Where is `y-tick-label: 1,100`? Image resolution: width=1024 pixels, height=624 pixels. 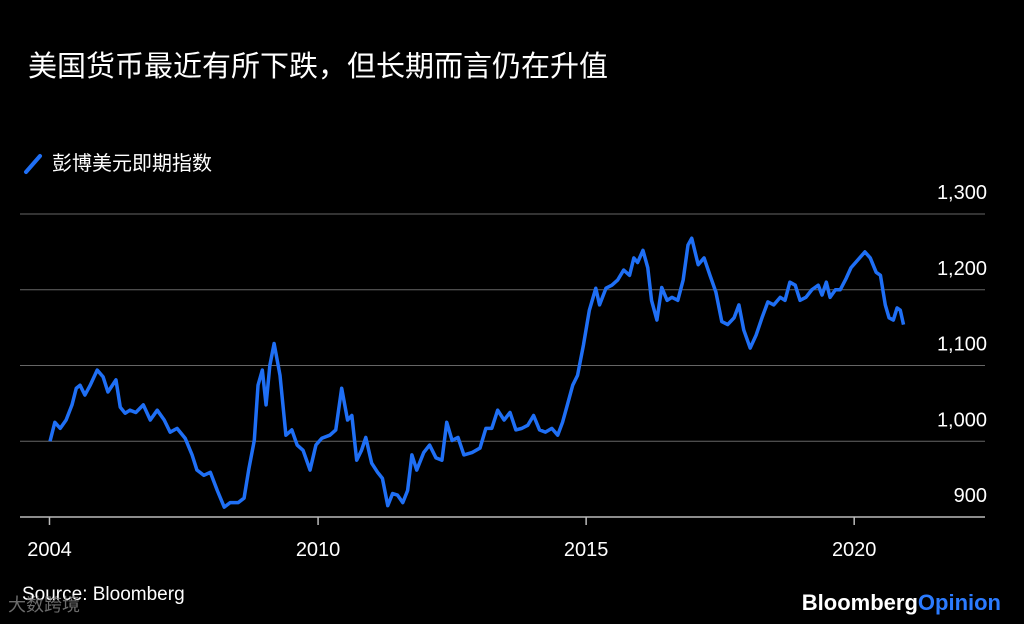
y-tick-label: 1,100 is located at coordinates (962, 345).